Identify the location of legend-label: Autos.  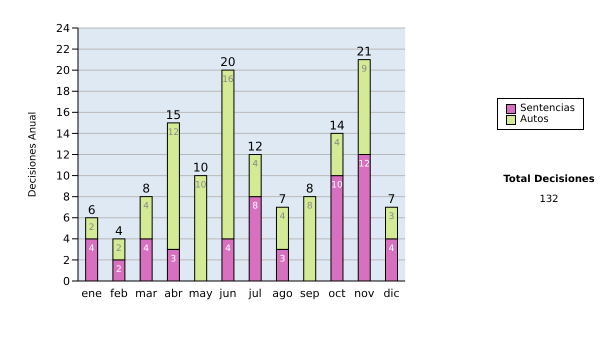
(534, 119).